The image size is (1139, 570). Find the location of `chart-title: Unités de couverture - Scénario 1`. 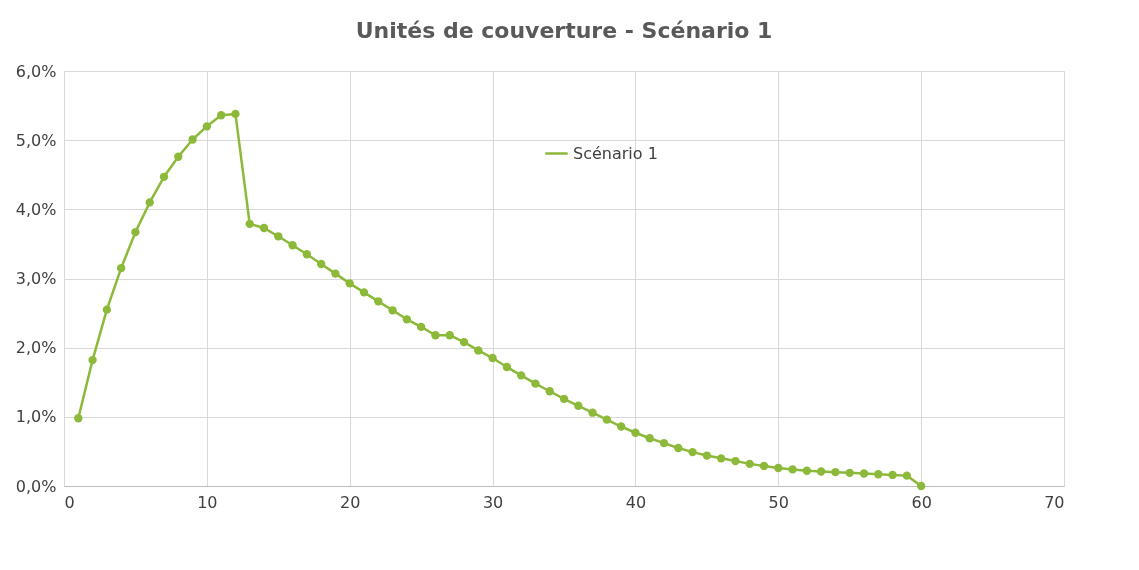

chart-title: Unités de couverture - Scénario 1 is located at coordinates (564, 30).